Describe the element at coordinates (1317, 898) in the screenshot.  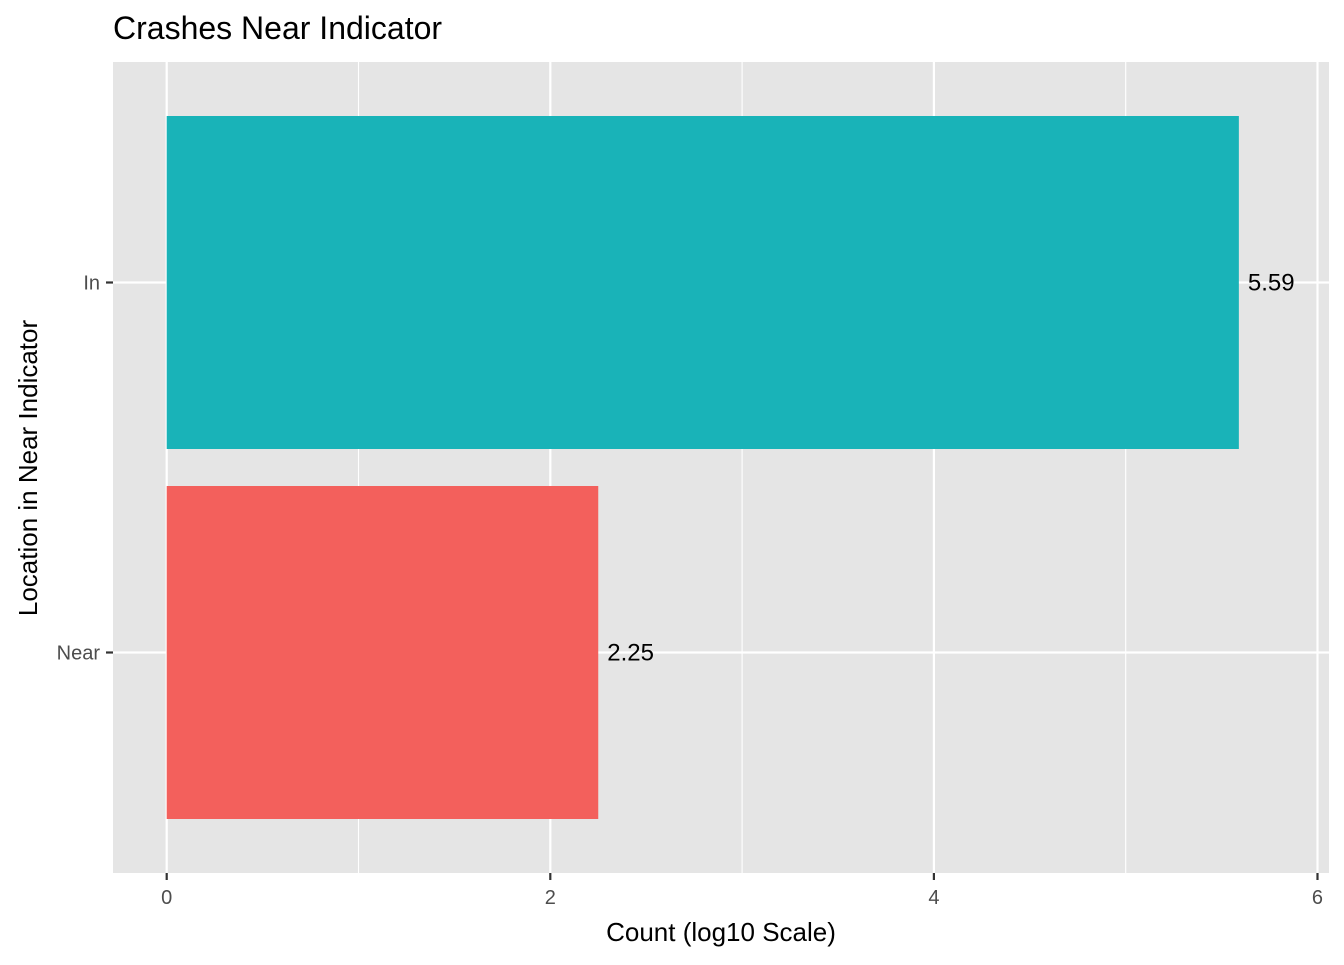
I see `x-tick-label: 6` at that location.